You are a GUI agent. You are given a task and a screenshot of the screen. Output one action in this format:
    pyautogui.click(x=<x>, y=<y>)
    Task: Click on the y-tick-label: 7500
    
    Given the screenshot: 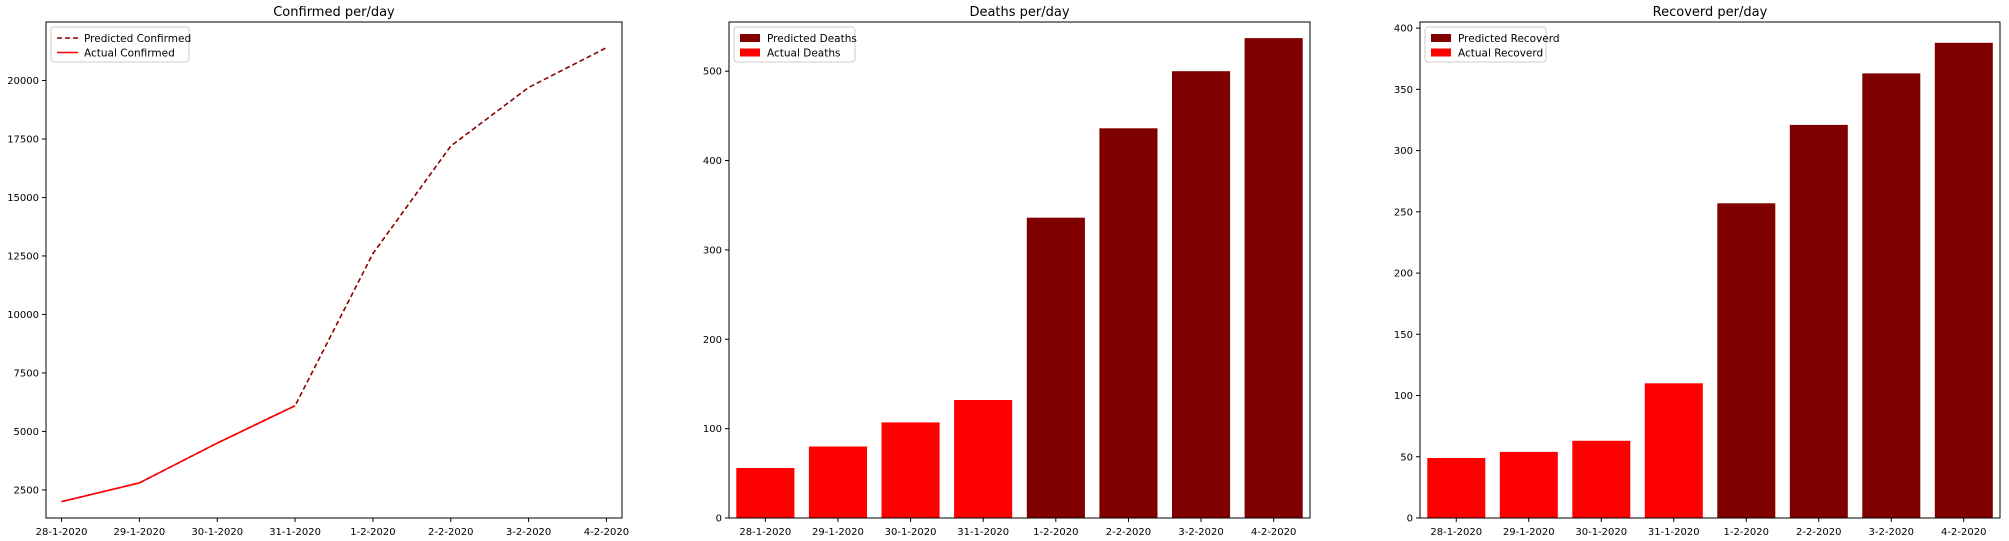 What is the action you would take?
    pyautogui.click(x=26, y=373)
    